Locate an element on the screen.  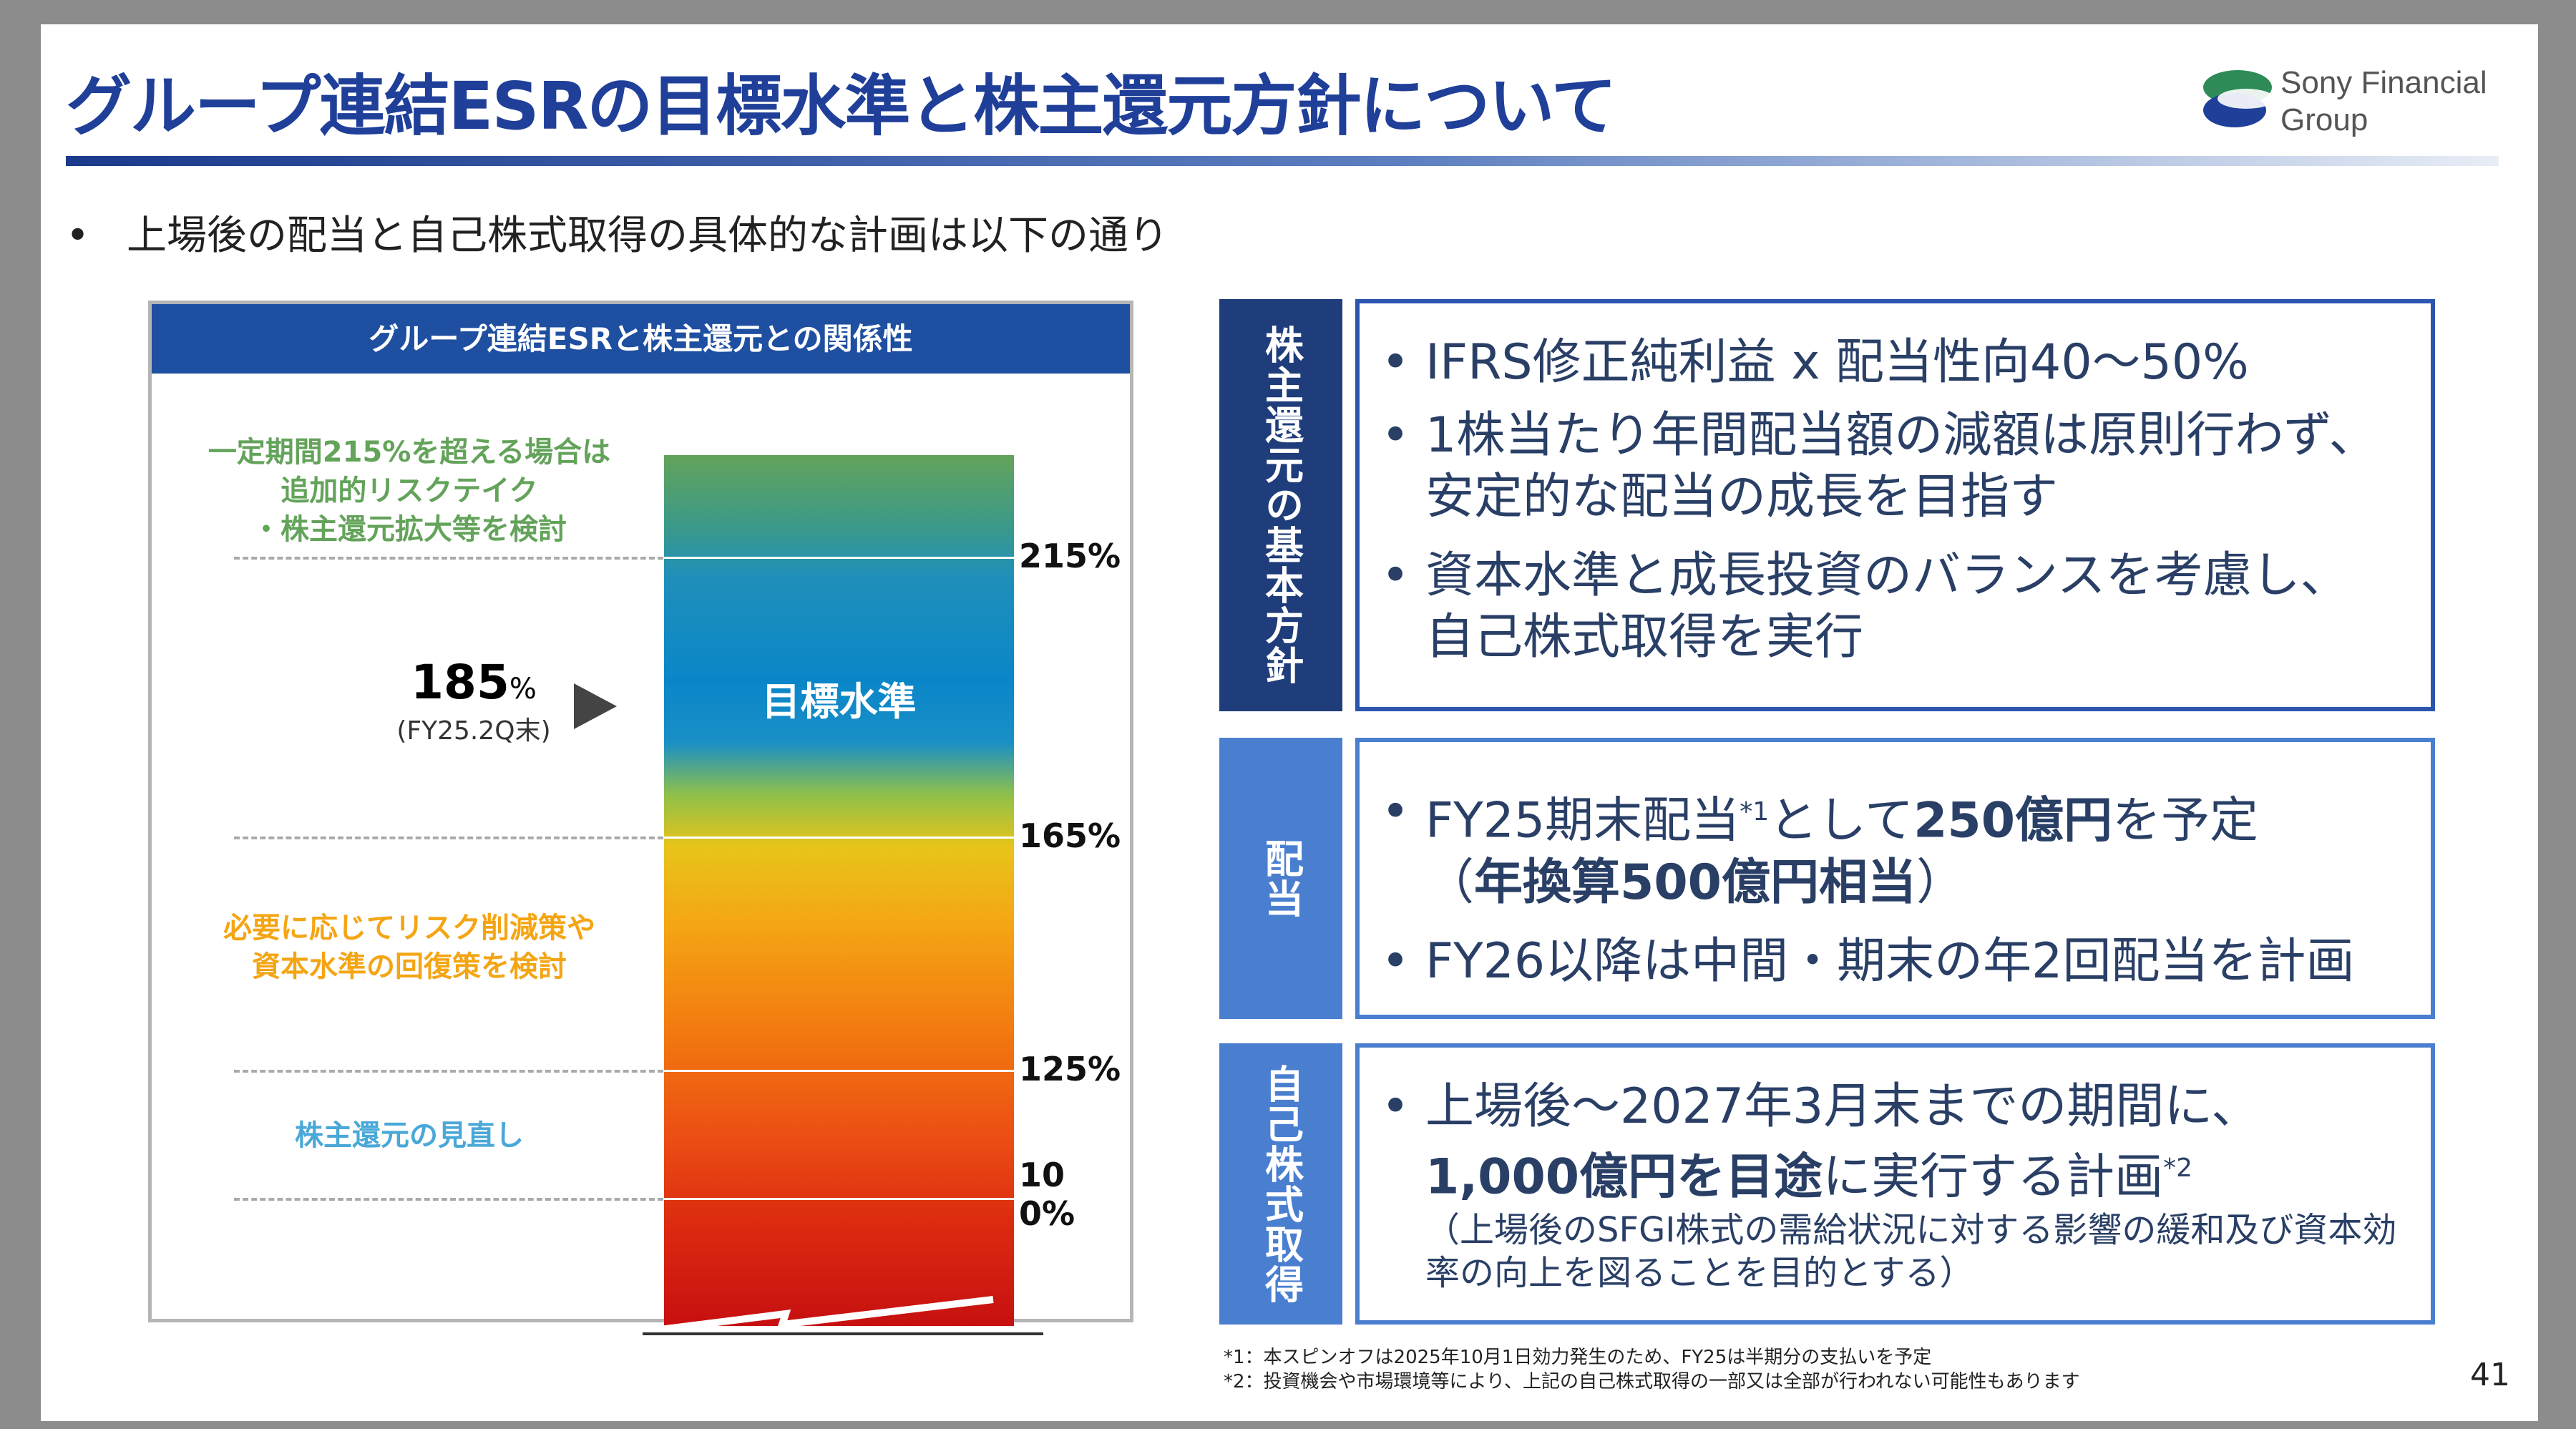
dividend-line-1: FY25期末配当*1として250億円を予定 is located at coordinates (1895, 816).